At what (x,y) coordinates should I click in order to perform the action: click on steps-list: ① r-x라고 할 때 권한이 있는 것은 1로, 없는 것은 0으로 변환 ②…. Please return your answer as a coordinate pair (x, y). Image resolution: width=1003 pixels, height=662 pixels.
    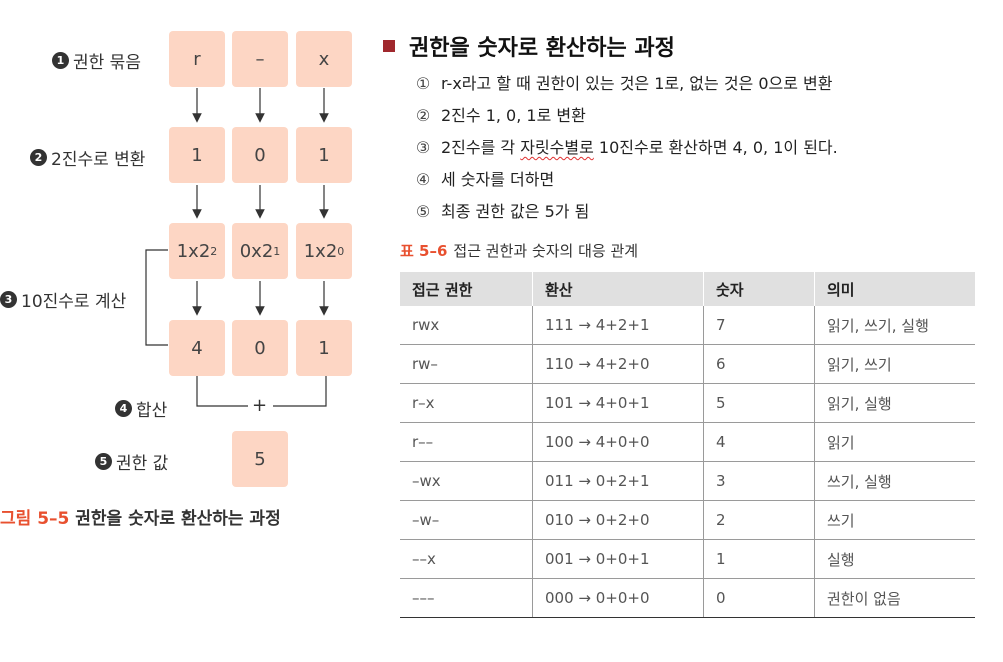
    Looking at the image, I should click on (625, 148).